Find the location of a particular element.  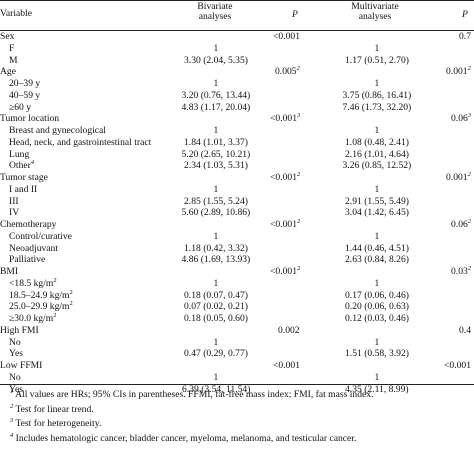

p-multivariate: 0.0012 is located at coordinates (458, 177).